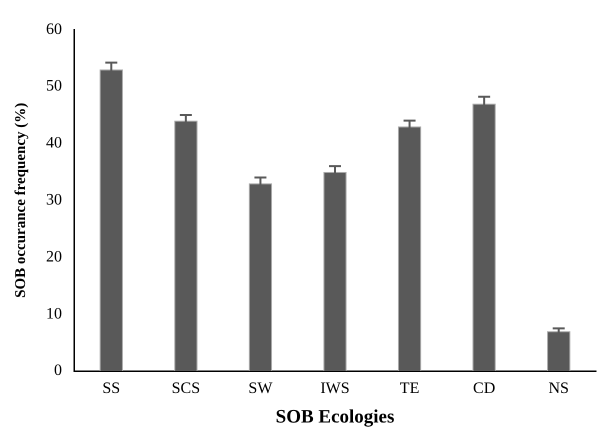 The height and width of the screenshot is (437, 614). Describe the element at coordinates (410, 388) in the screenshot. I see `x-tick-label: TE` at that location.